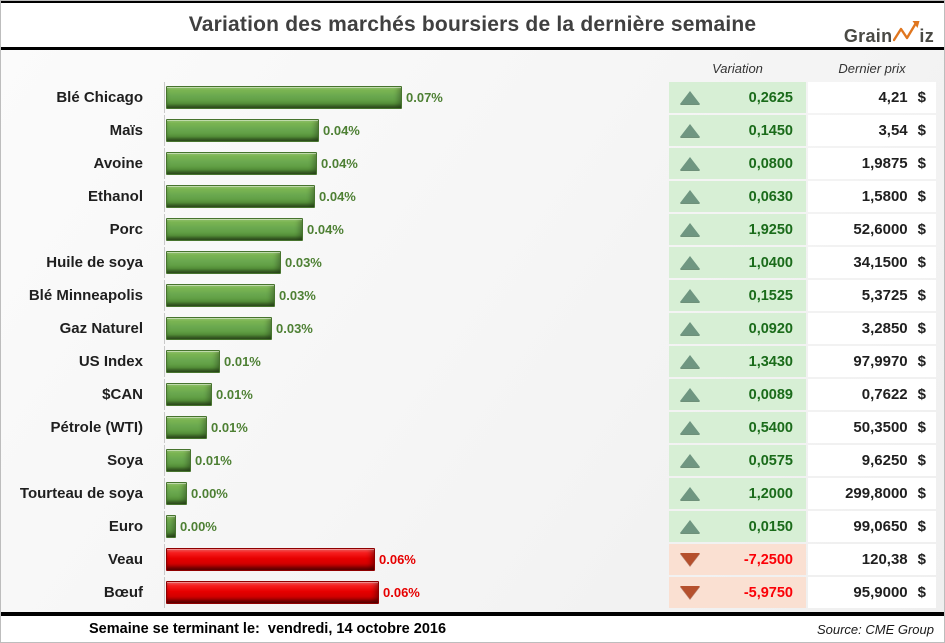 The image size is (945, 643). What do you see at coordinates (737, 526) in the screenshot?
I see `variation-cell: 0,0150` at bounding box center [737, 526].